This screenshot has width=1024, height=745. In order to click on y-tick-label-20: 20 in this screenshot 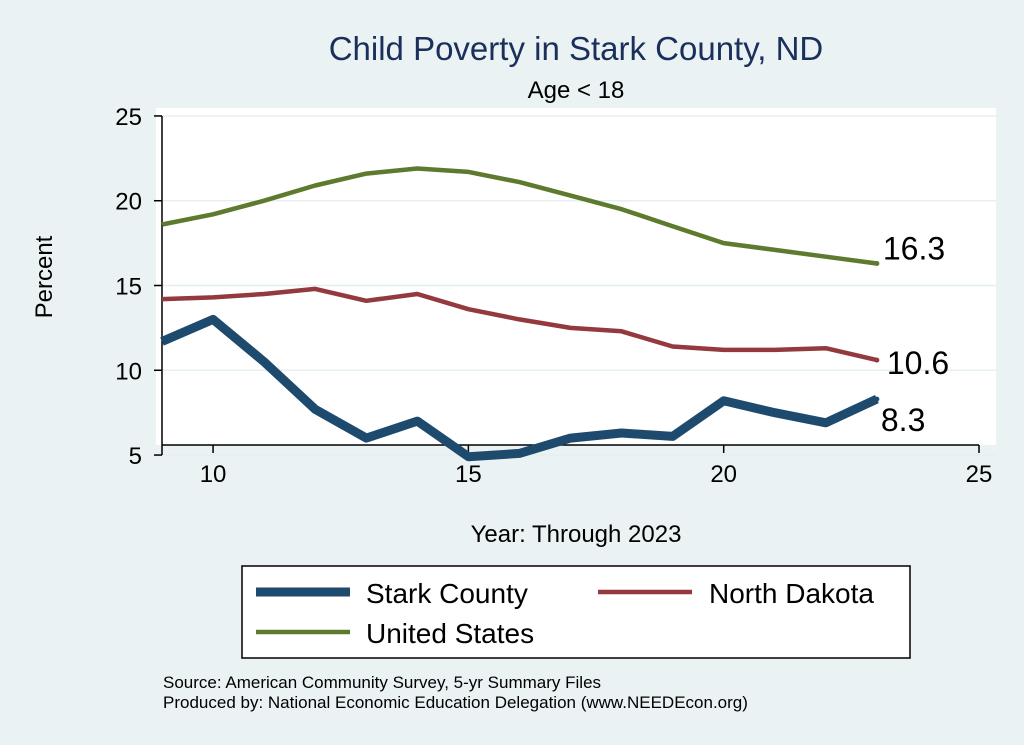, I will do `click(128, 202)`.